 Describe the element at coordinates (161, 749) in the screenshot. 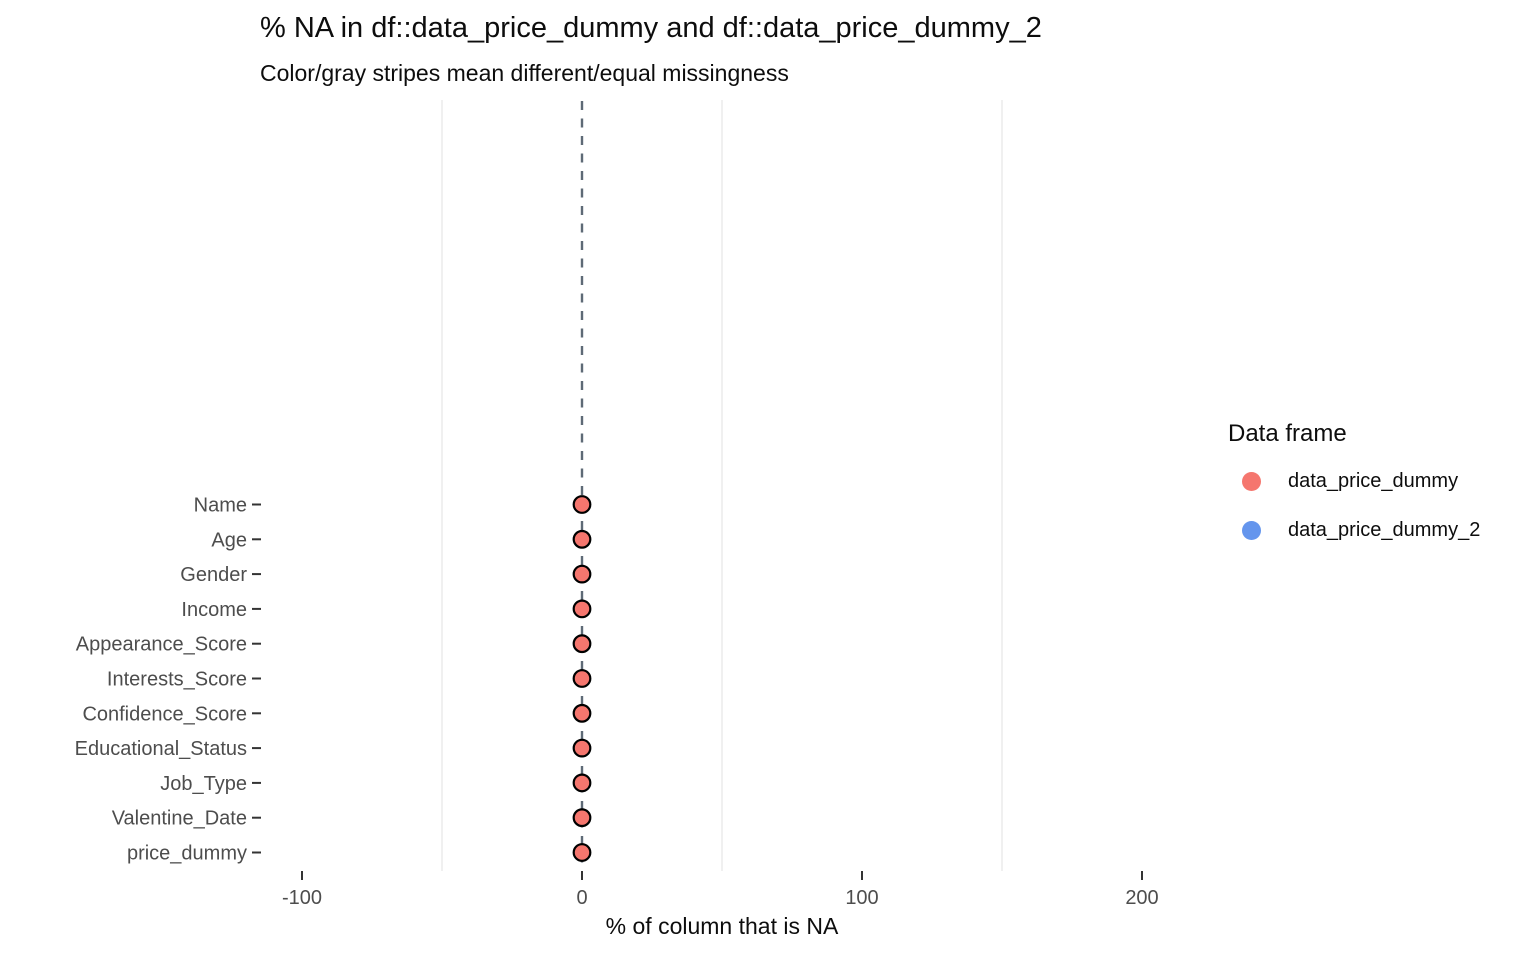

I see `y-tick-label: Educational_Status` at that location.